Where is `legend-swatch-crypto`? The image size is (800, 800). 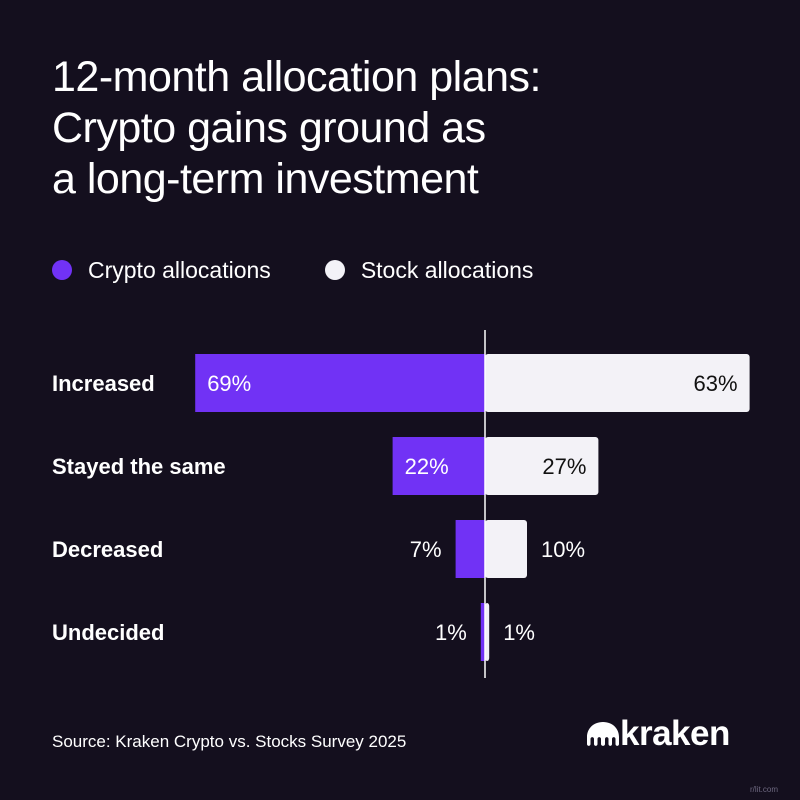 legend-swatch-crypto is located at coordinates (62, 270).